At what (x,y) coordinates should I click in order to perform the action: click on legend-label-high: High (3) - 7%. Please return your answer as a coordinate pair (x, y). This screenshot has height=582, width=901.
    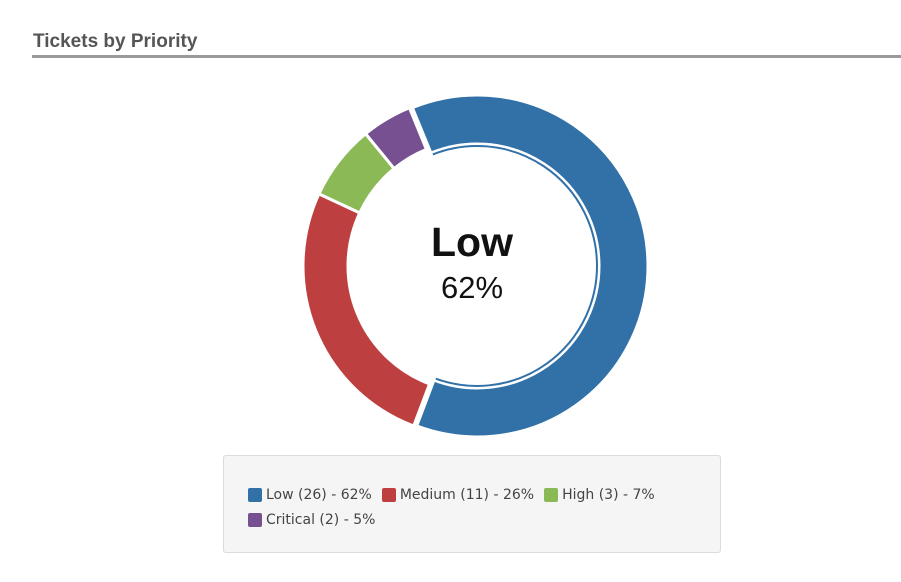
    Looking at the image, I should click on (608, 494).